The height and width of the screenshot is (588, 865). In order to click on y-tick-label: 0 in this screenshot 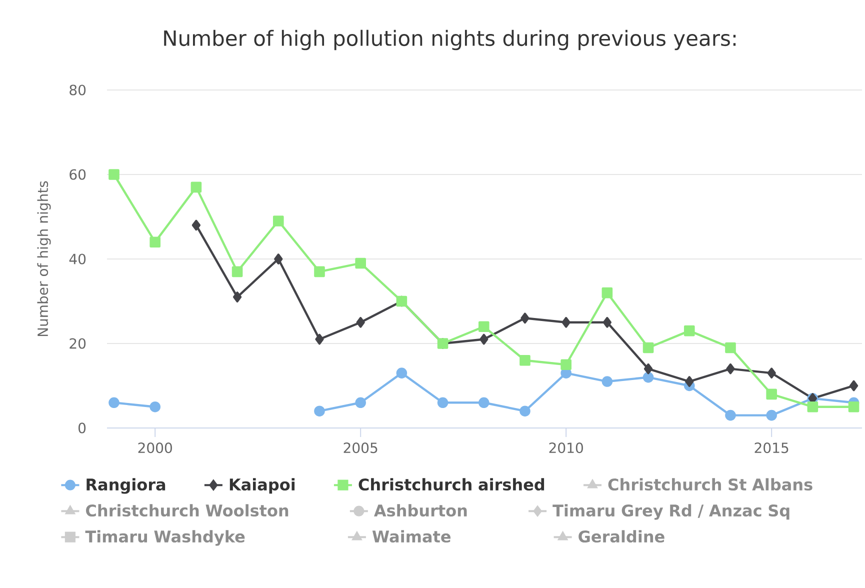, I will do `click(82, 428)`.